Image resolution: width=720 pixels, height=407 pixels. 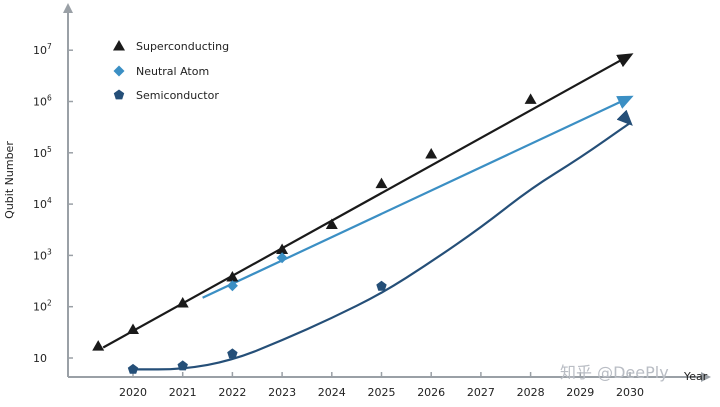 I want to click on x-tick-label: 2021, so click(x=183, y=392).